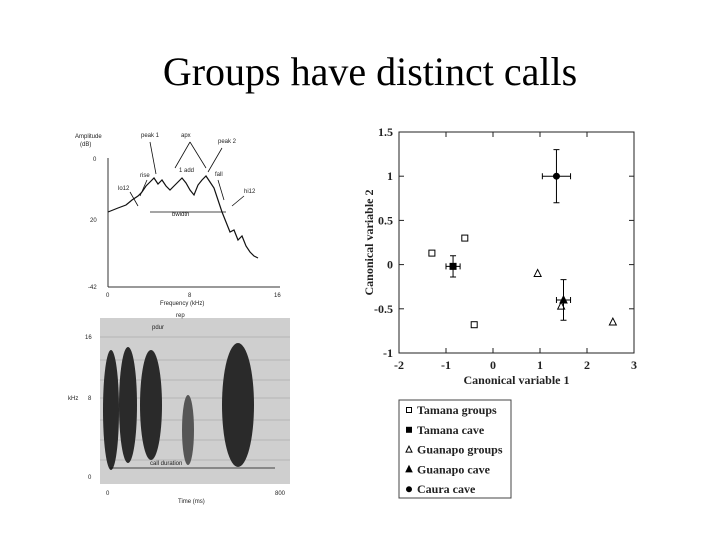 The image size is (720, 540). I want to click on annotation: pdur, so click(158, 328).